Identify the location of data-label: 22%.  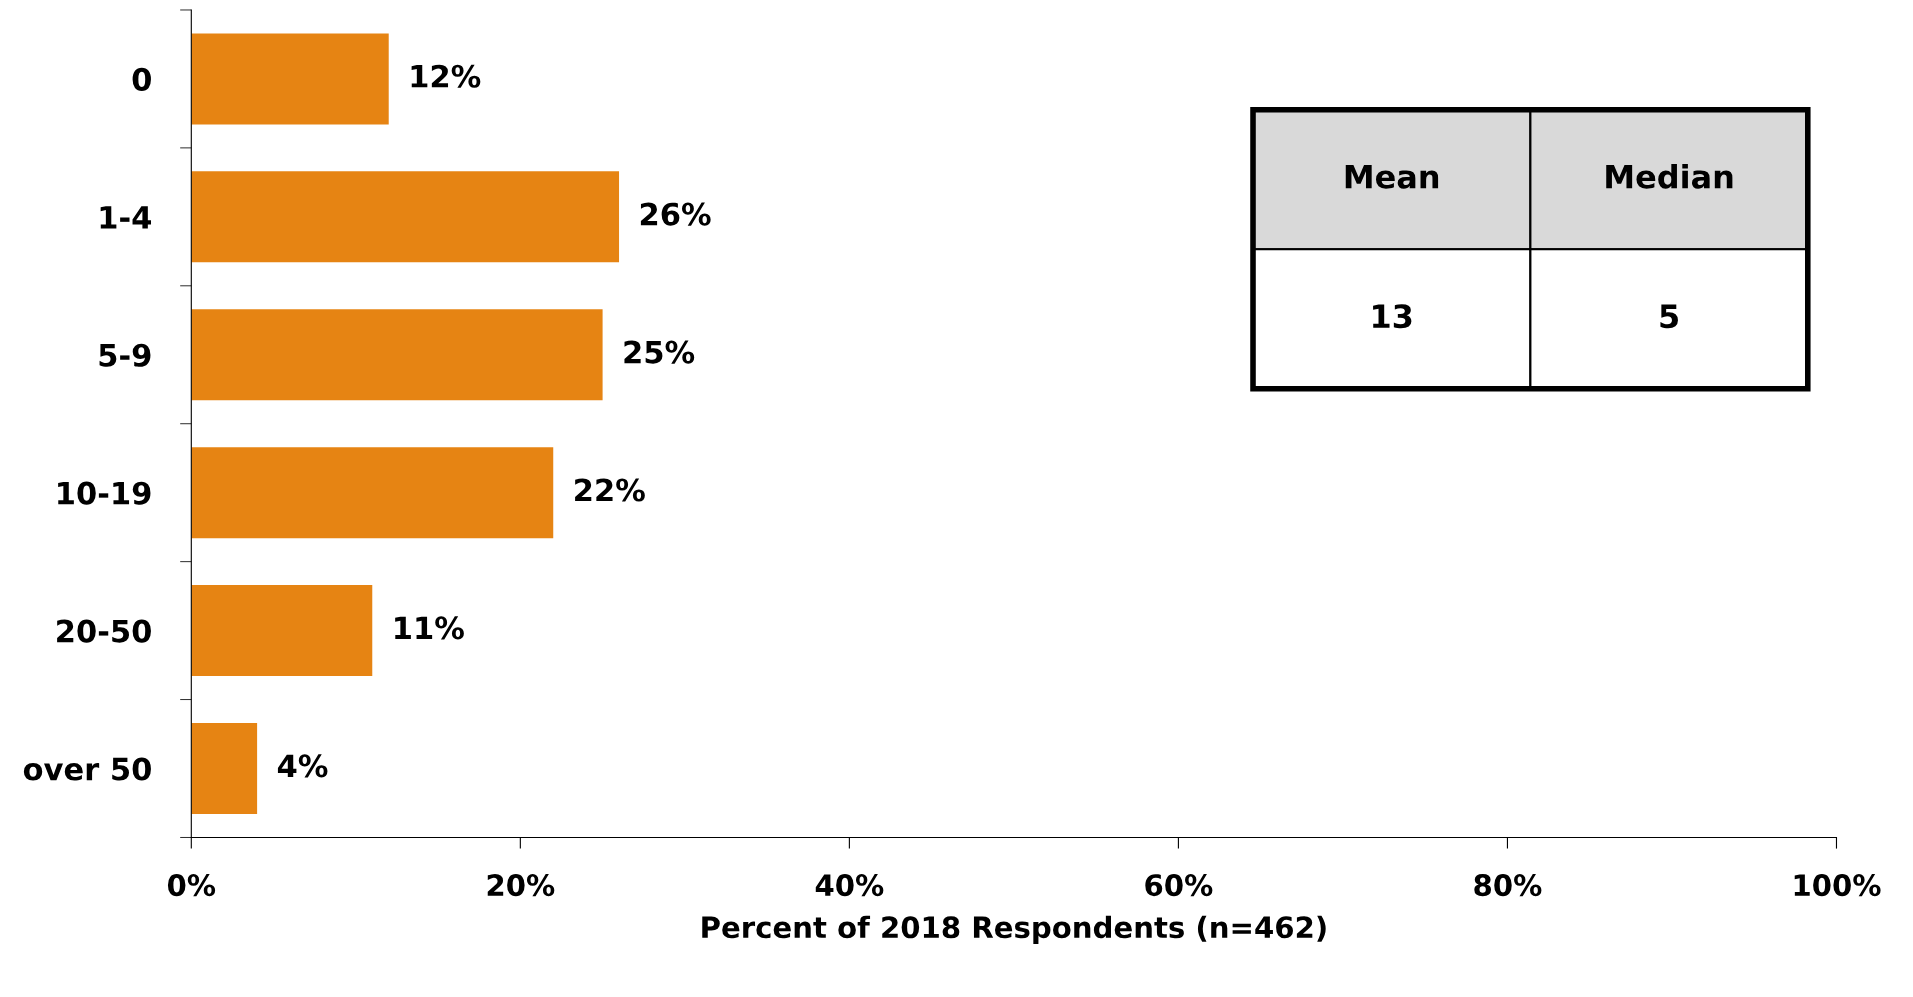
(610, 490).